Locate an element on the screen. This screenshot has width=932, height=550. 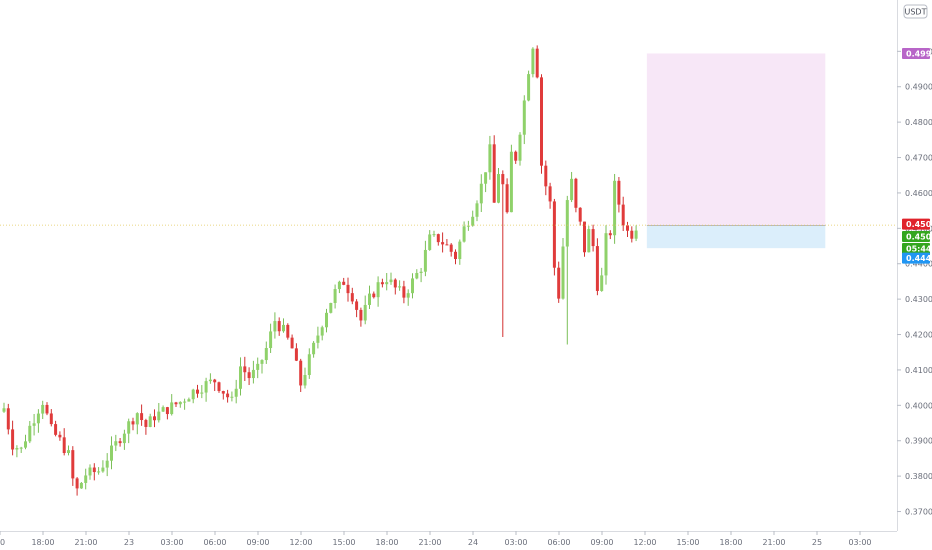
y-tick-label: 0.4000 is located at coordinates (918, 405).